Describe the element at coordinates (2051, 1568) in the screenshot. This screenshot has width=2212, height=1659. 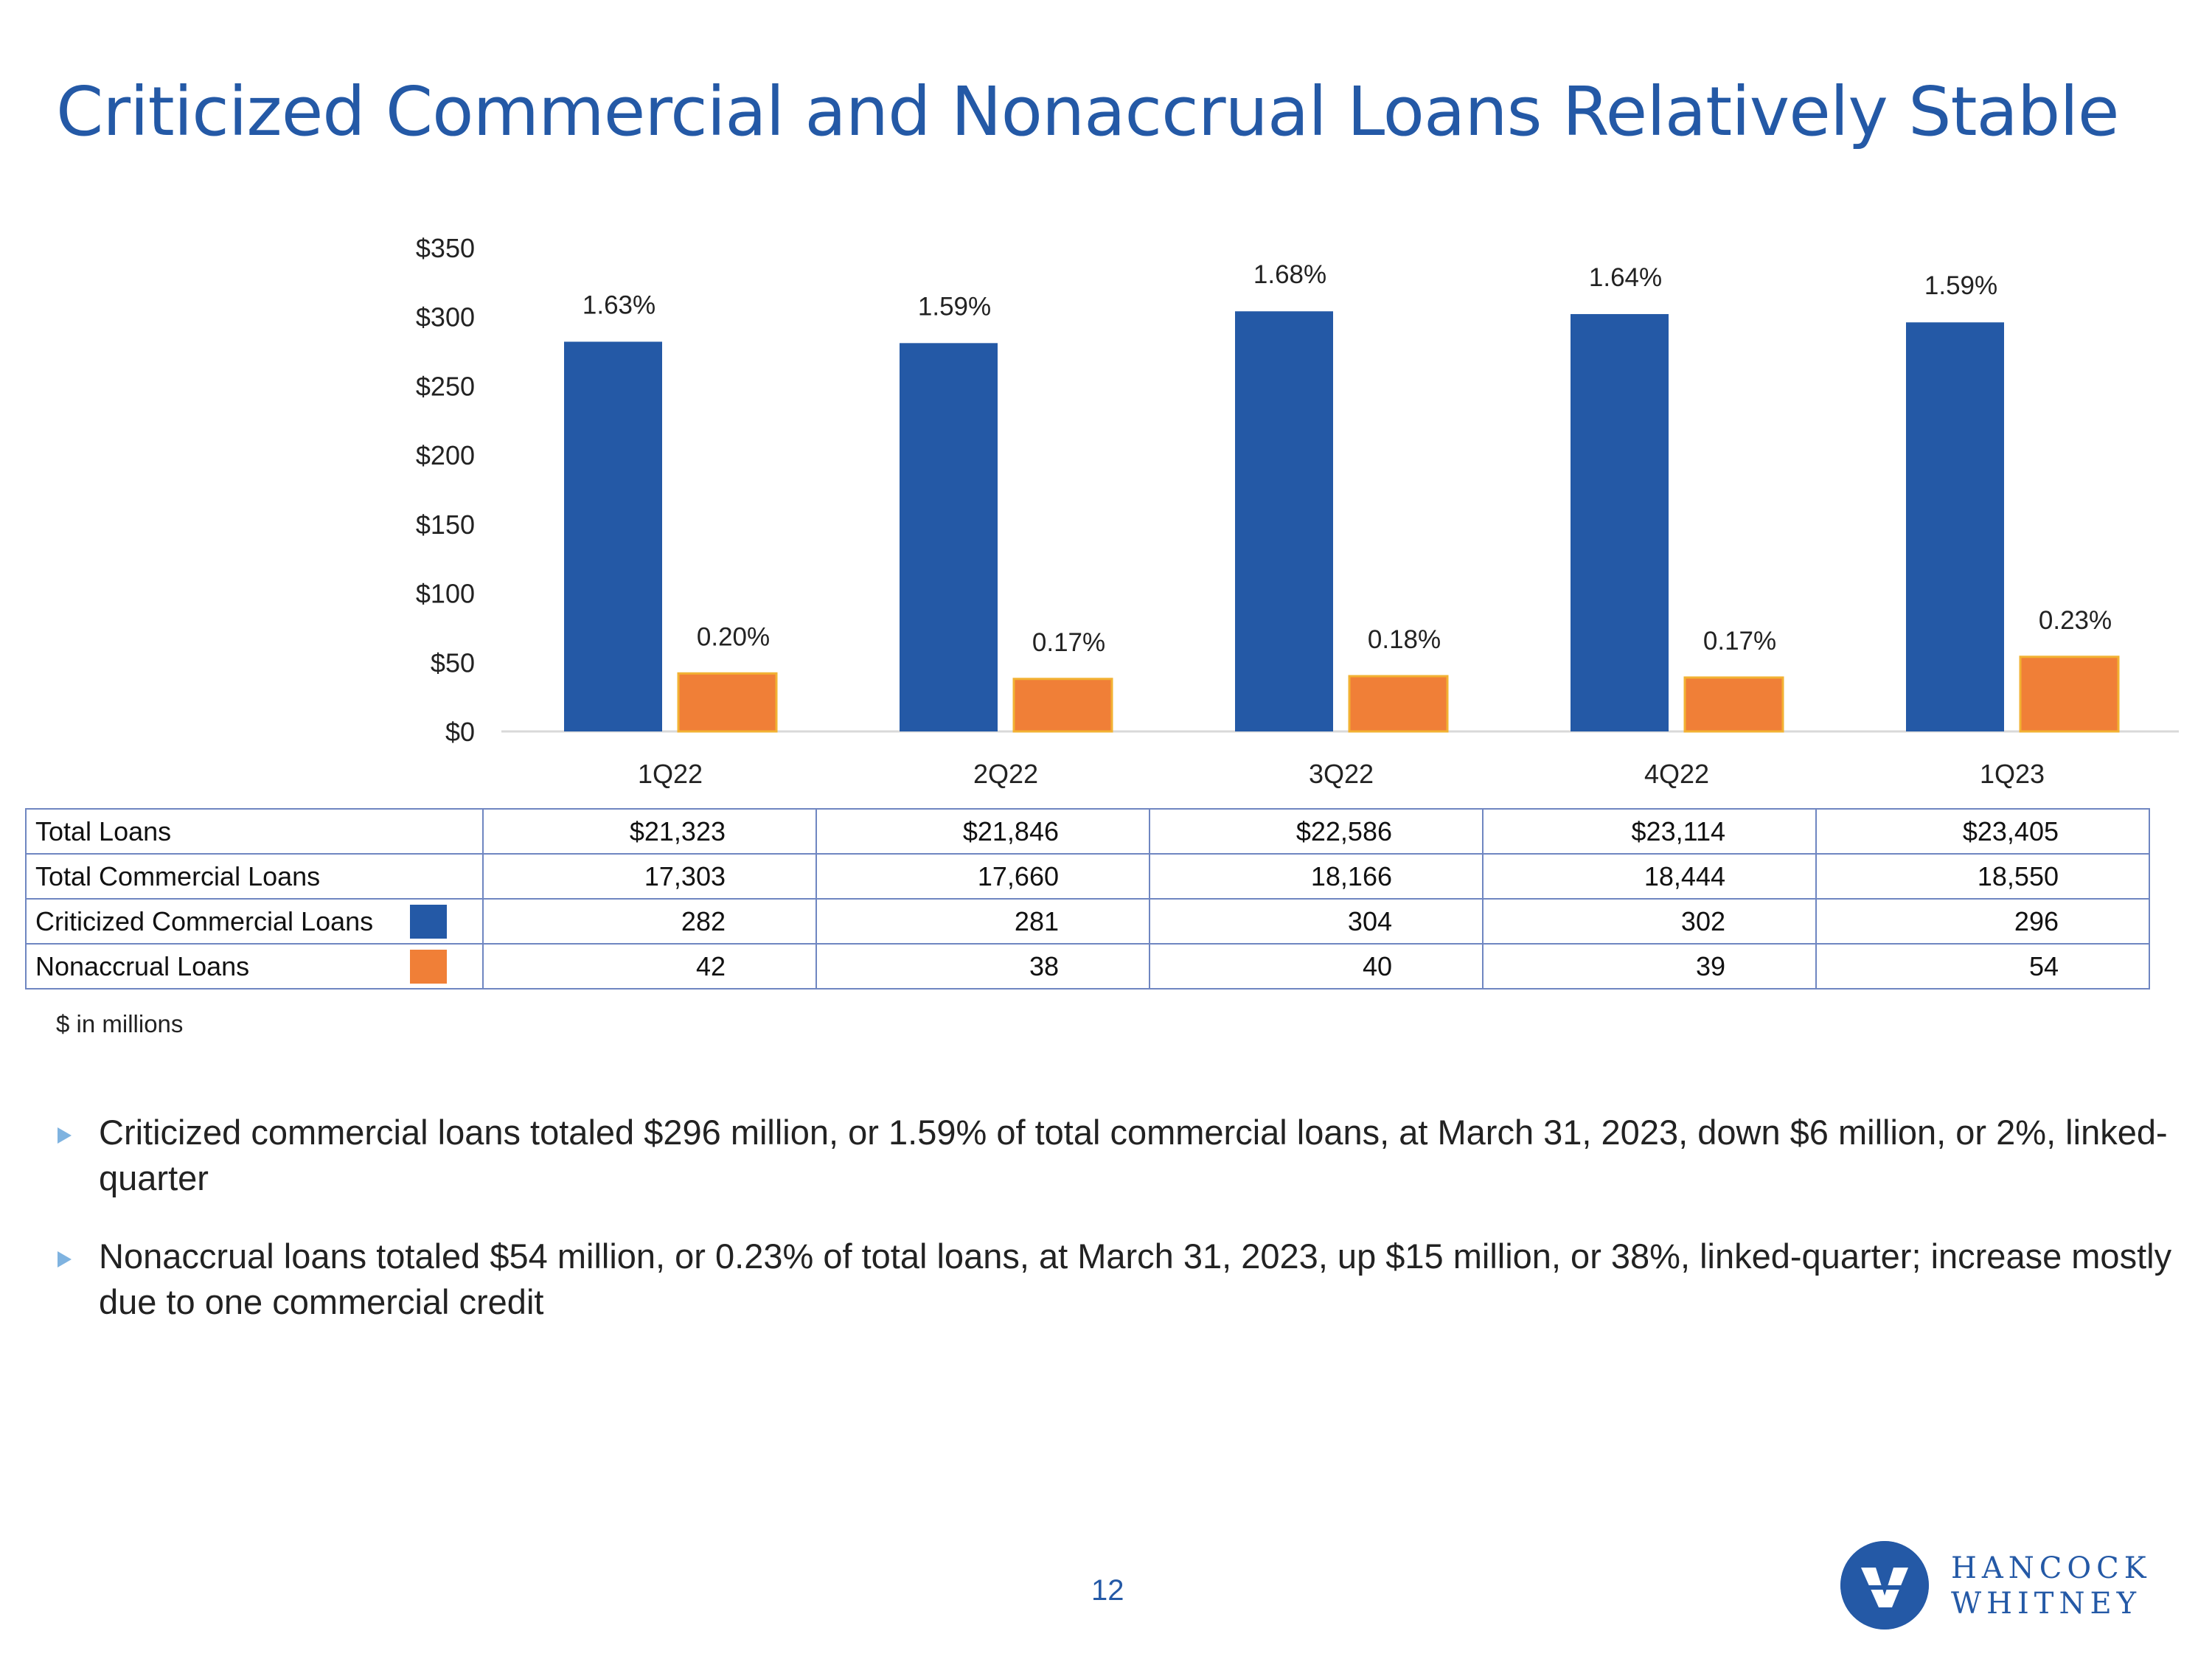
I see `logo-text-line1: HANCOCK` at that location.